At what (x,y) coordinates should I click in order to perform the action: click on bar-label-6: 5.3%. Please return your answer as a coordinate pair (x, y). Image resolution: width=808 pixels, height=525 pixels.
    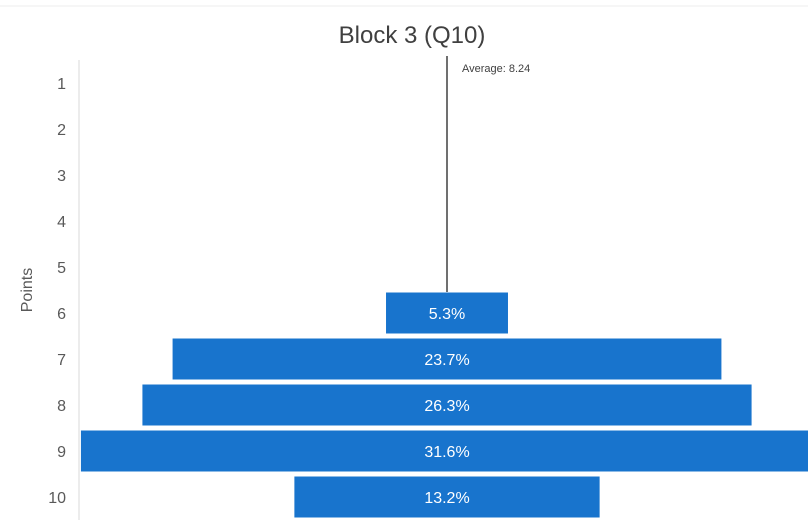
    Looking at the image, I should click on (447, 314).